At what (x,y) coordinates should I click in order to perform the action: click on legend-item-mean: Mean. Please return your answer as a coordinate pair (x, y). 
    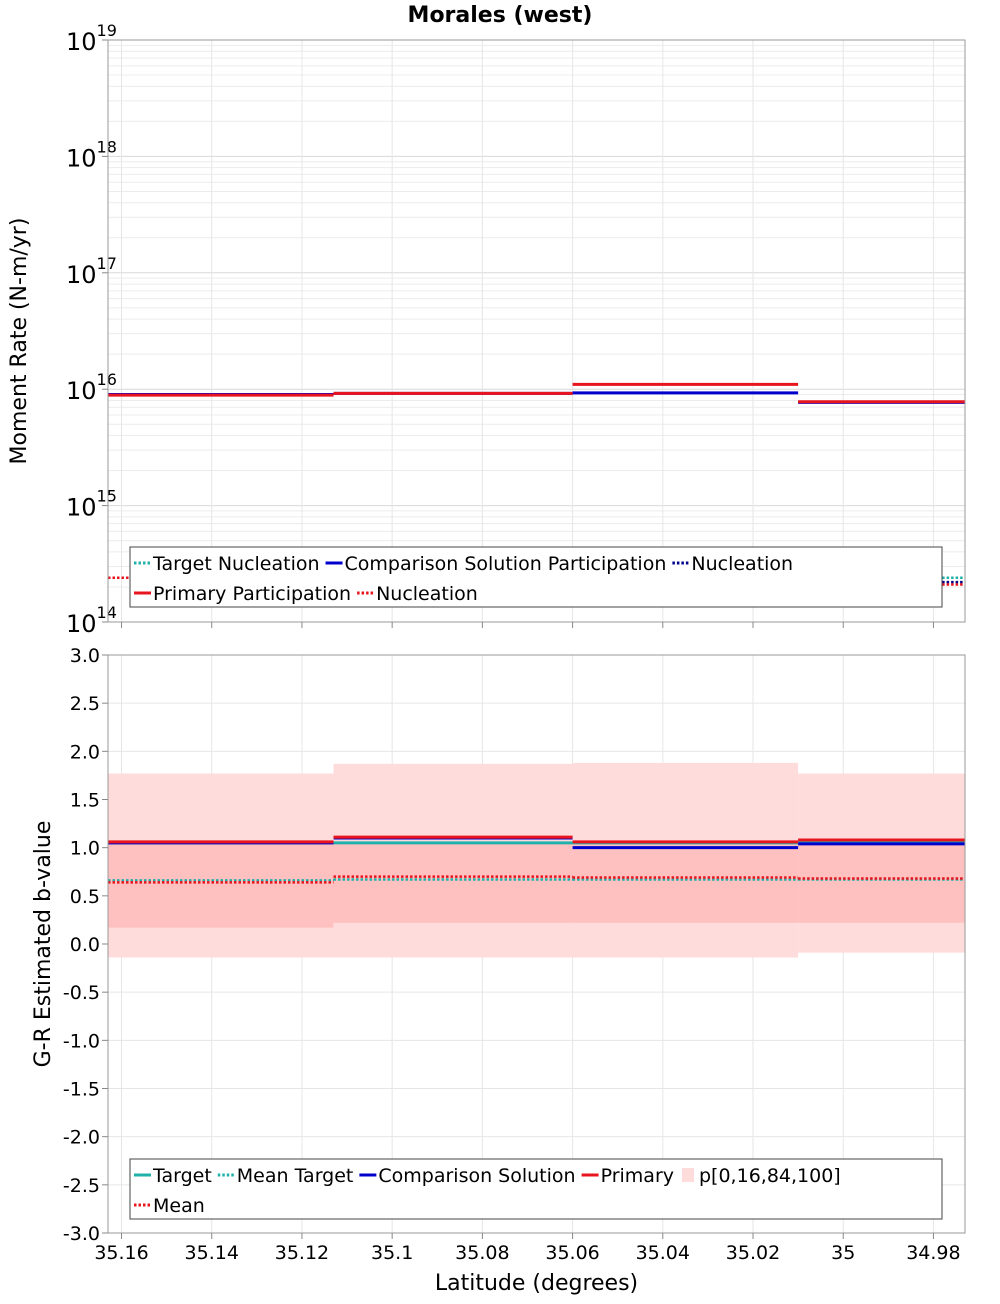
    Looking at the image, I should click on (169, 1206).